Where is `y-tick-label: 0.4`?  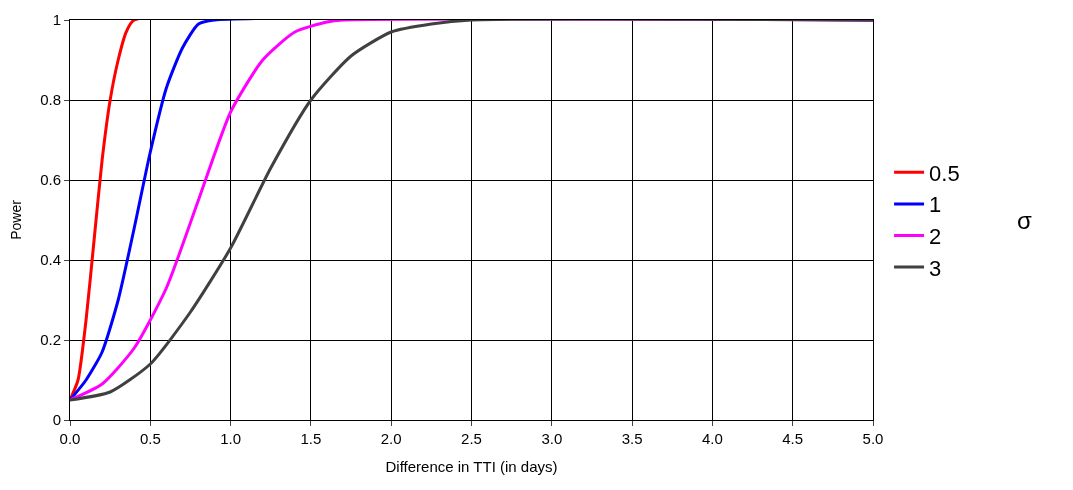
y-tick-label: 0.4 is located at coordinates (50, 260).